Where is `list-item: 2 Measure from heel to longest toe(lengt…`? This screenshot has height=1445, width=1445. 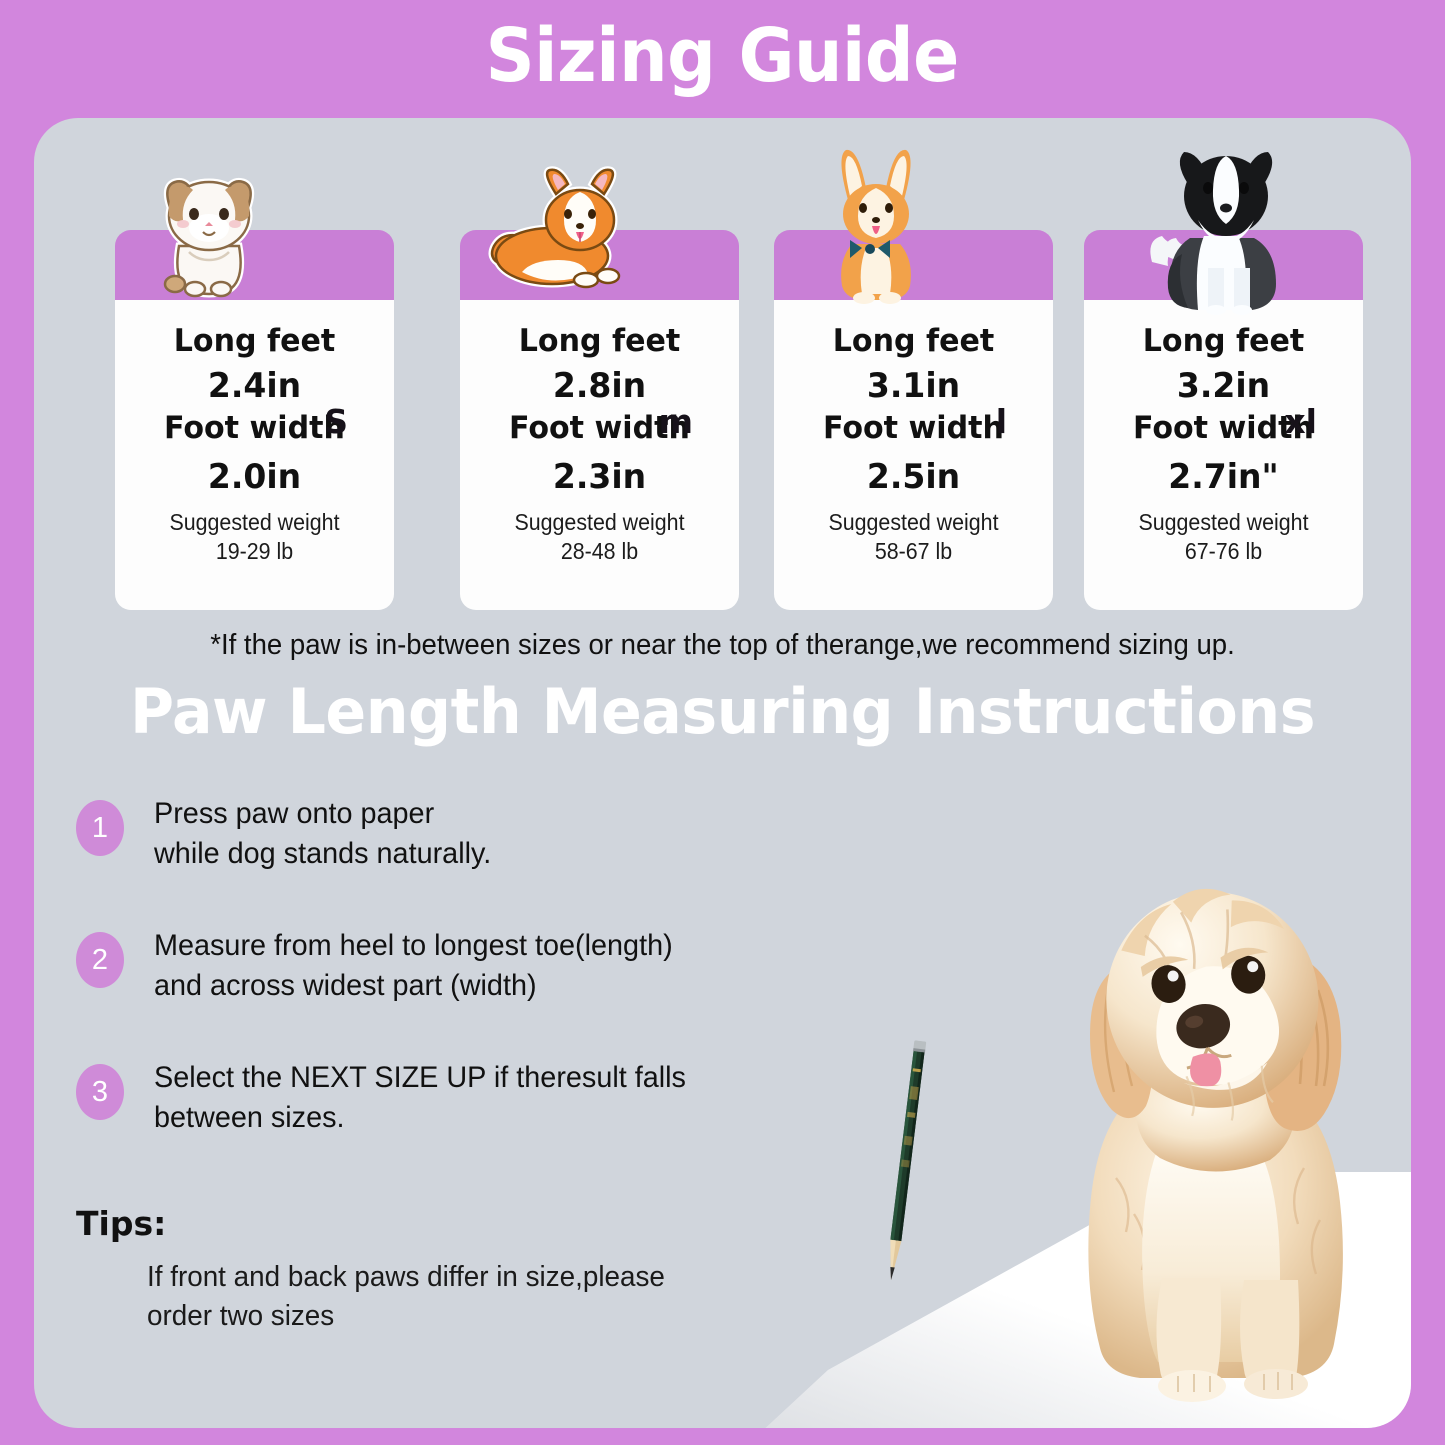
list-item: 2 Measure from heel to longest toe(lengt… is located at coordinates (436, 992).